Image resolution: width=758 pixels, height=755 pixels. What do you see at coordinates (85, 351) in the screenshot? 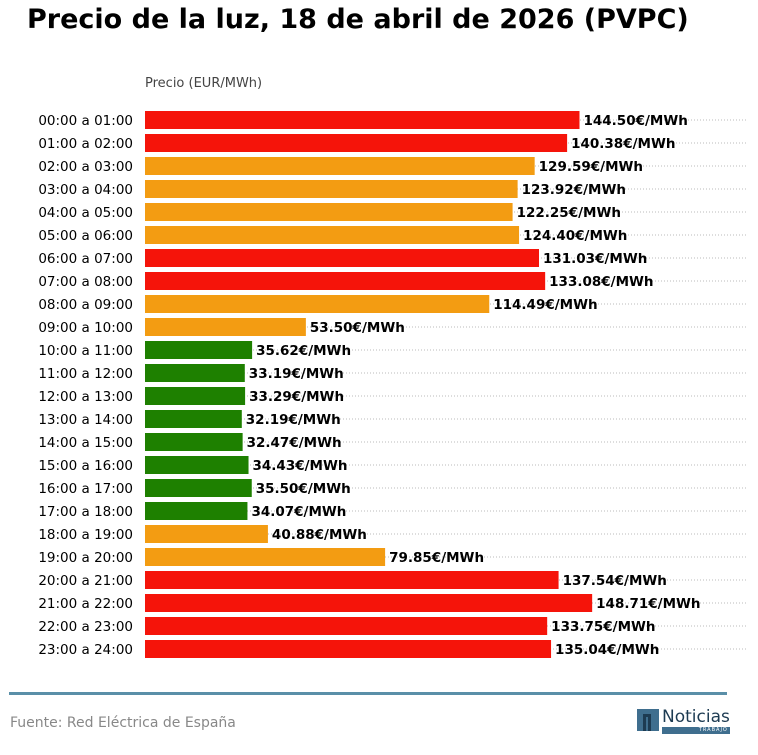
I see `category-label: 10:00 a 11:00` at bounding box center [85, 351].